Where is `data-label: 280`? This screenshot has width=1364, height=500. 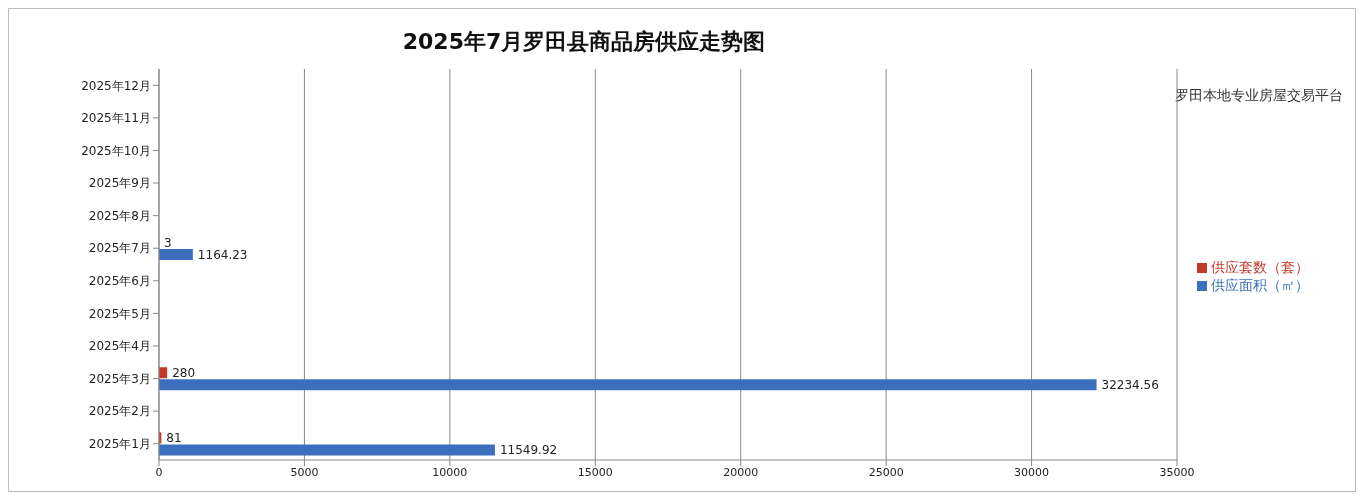 data-label: 280 is located at coordinates (184, 373).